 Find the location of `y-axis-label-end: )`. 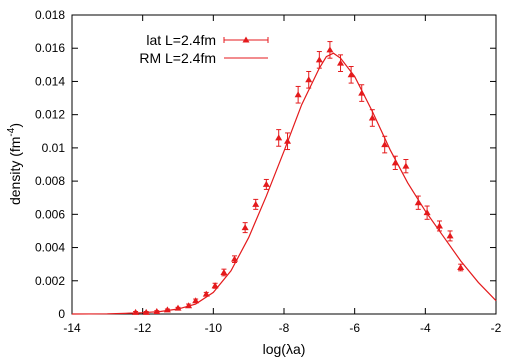

y-axis-label-end: ) is located at coordinates (15, 125).